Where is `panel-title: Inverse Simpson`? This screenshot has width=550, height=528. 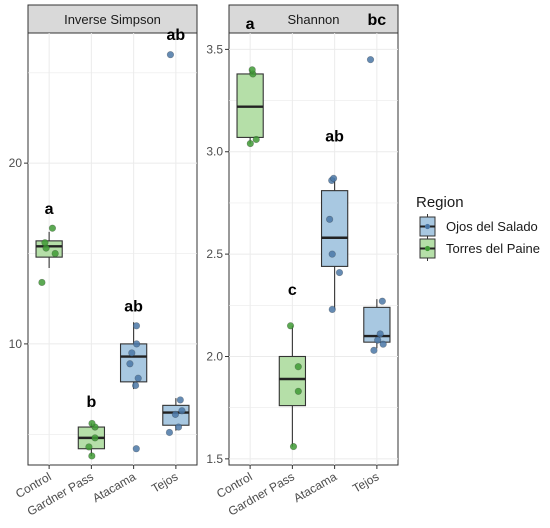 panel-title: Inverse Simpson is located at coordinates (112, 19).